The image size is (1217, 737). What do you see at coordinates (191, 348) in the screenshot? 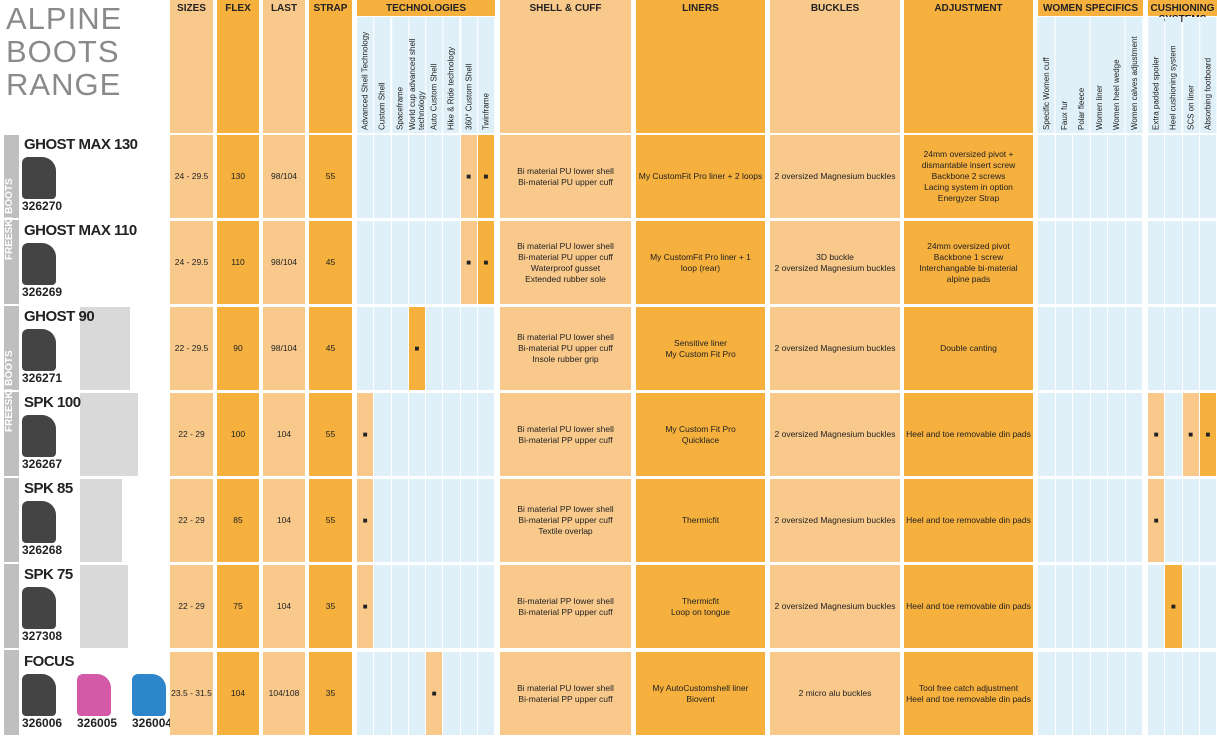
I see `cell-value: 22 - 29.5` at bounding box center [191, 348].